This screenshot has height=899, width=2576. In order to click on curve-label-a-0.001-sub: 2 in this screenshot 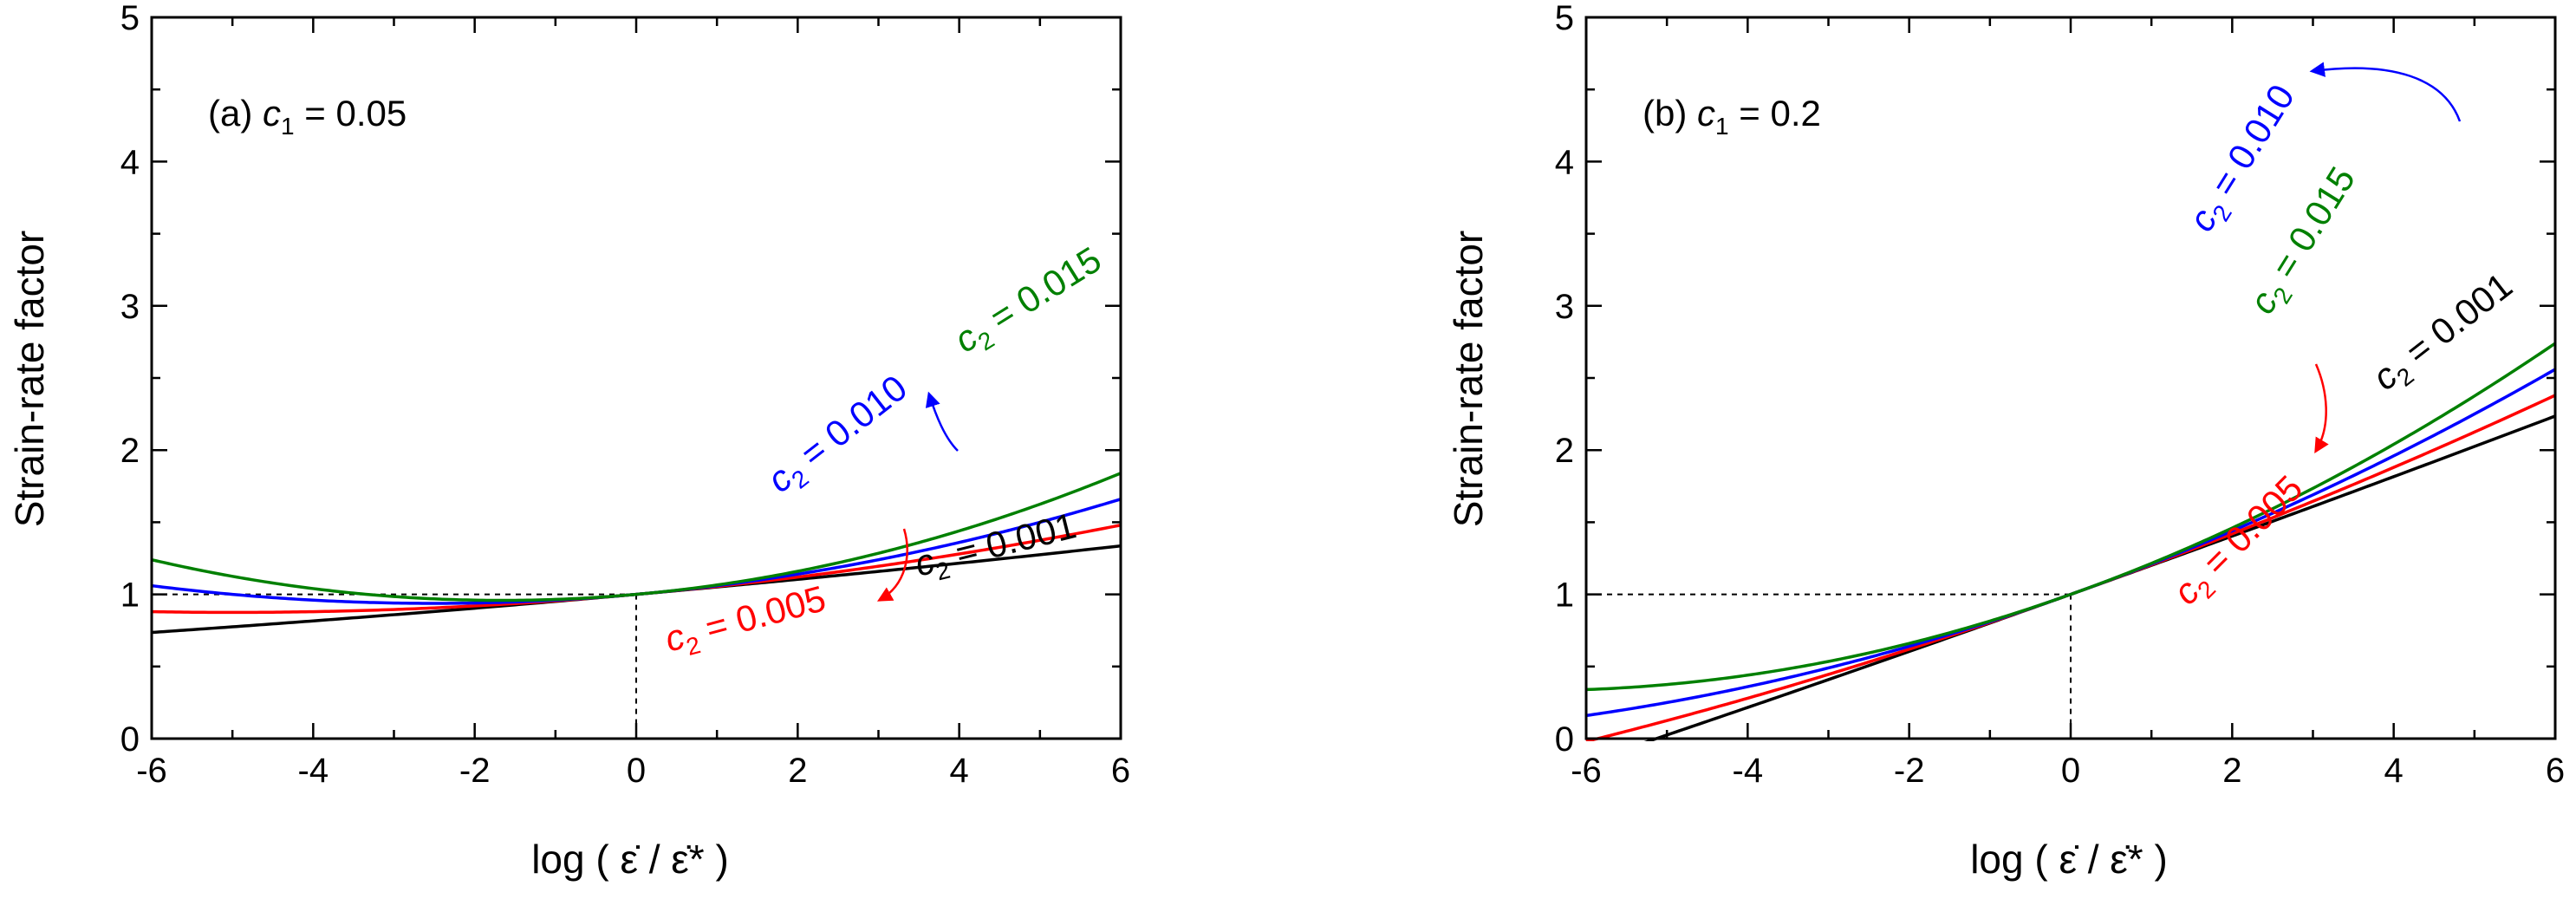, I will do `click(943, 571)`.